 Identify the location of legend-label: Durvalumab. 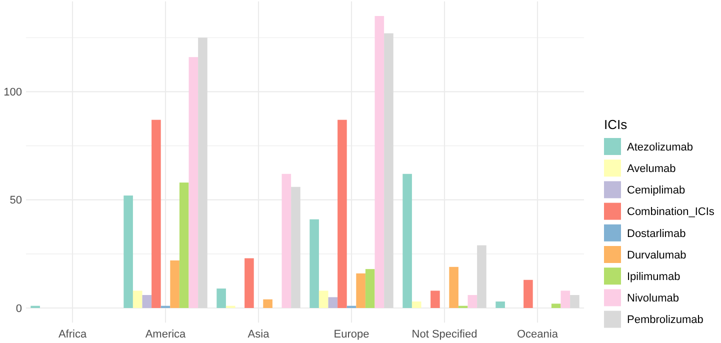
(656, 255).